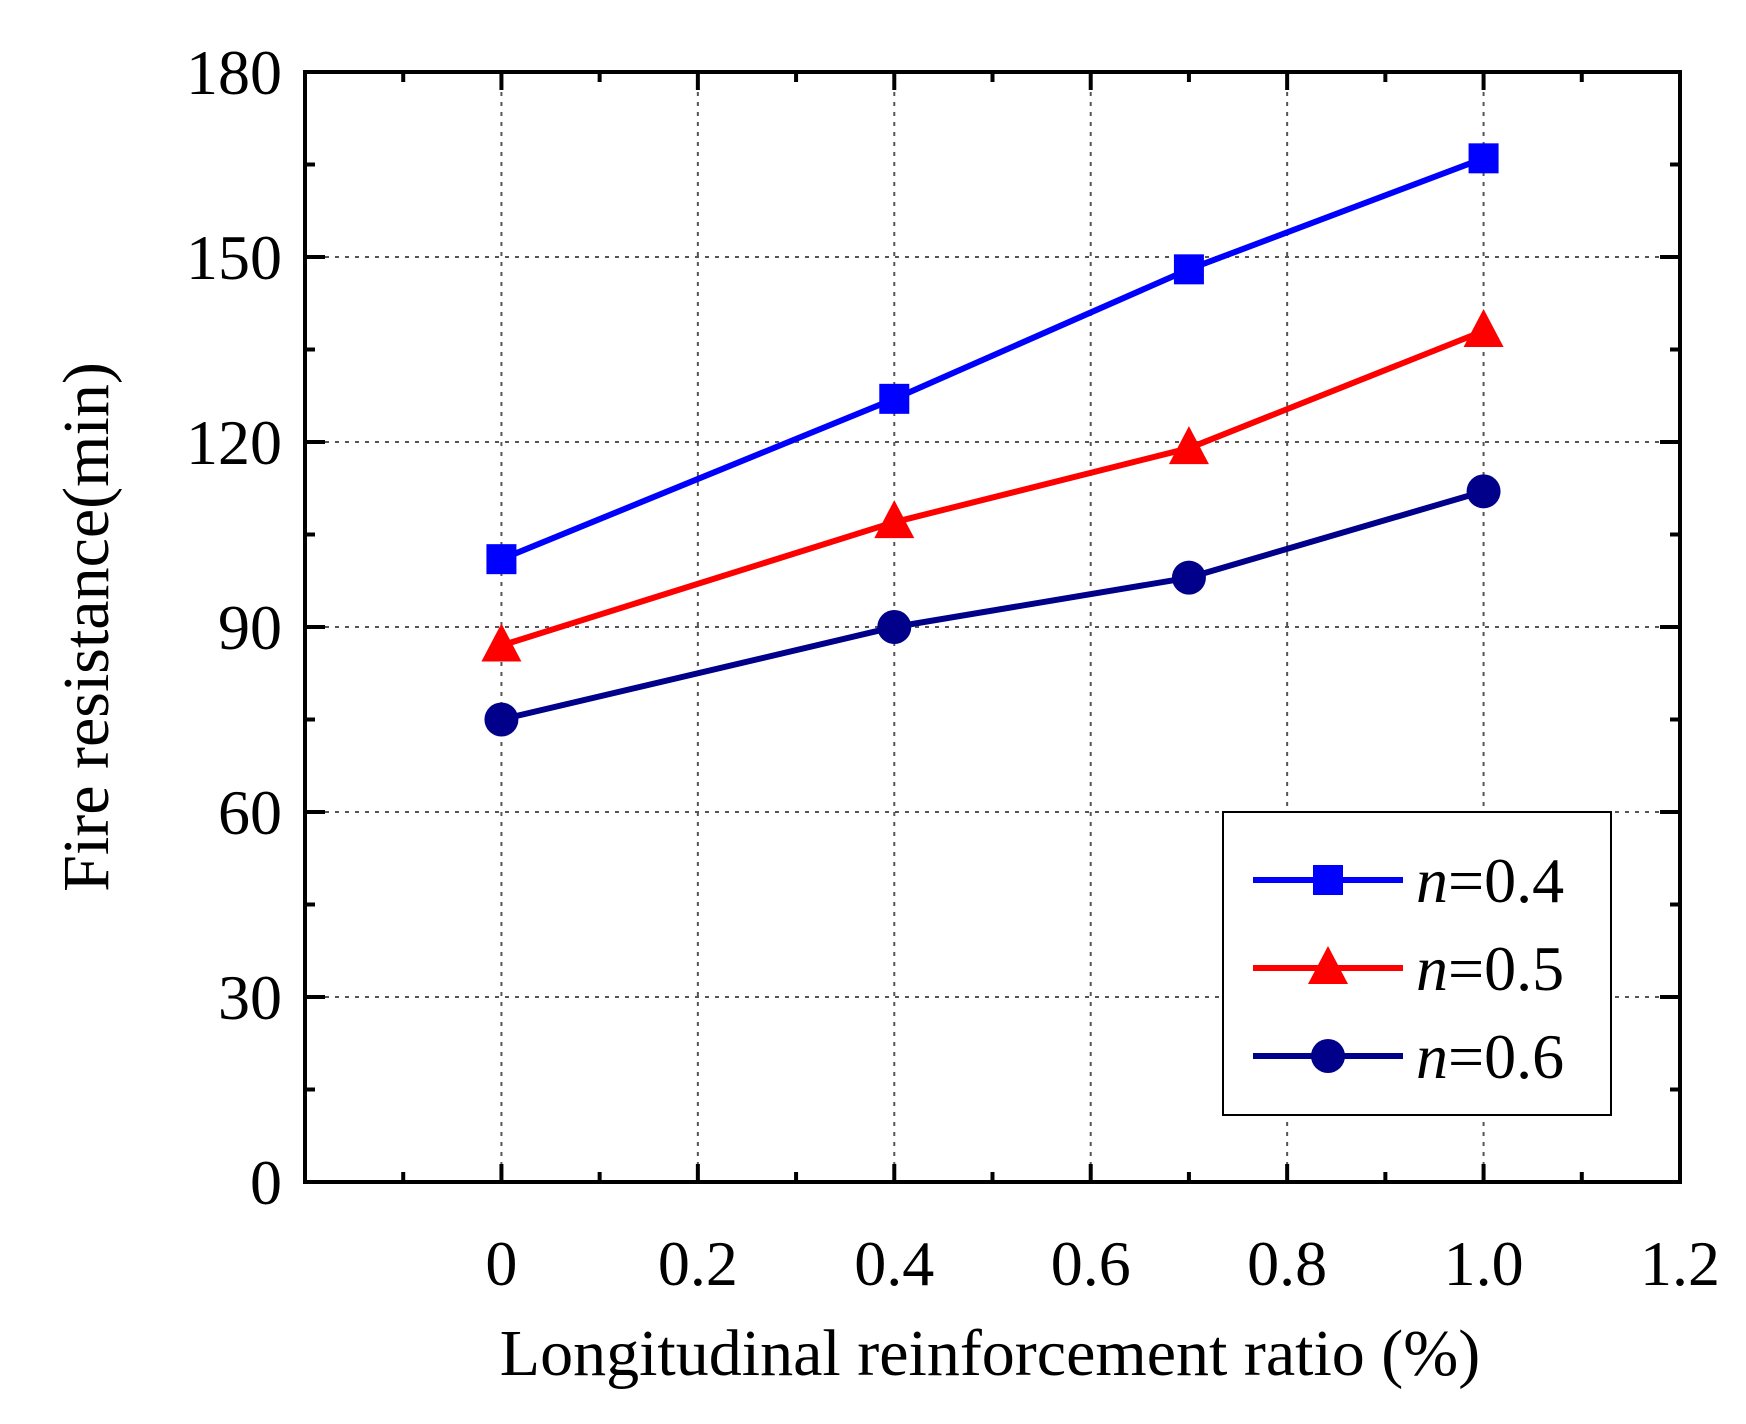  Describe the element at coordinates (1680, 1263) in the screenshot. I see `x-tick-label: 1.2` at that location.